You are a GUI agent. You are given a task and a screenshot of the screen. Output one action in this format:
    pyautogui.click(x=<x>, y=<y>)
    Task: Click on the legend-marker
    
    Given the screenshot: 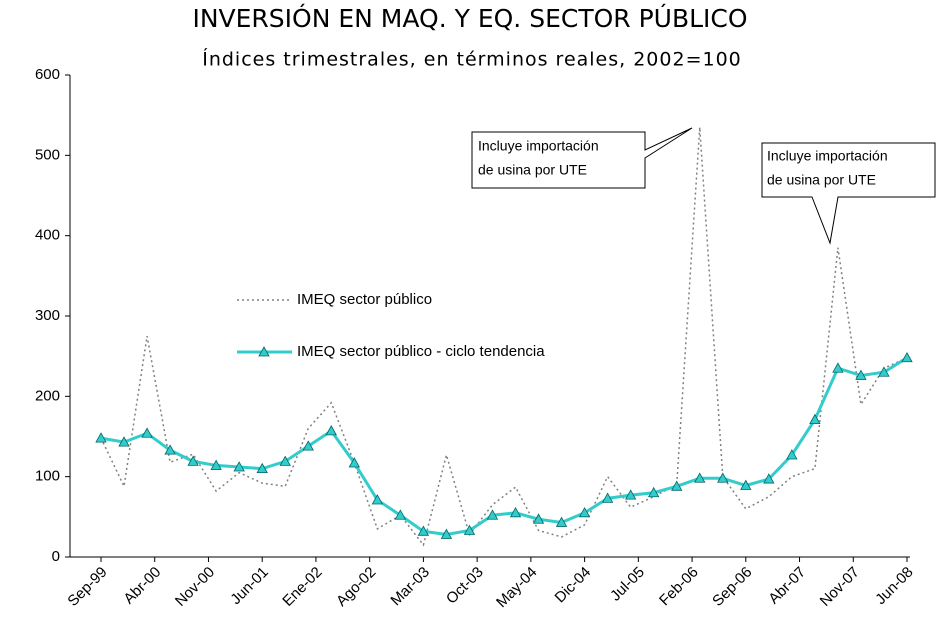 What is the action you would take?
    pyautogui.click(x=264, y=351)
    